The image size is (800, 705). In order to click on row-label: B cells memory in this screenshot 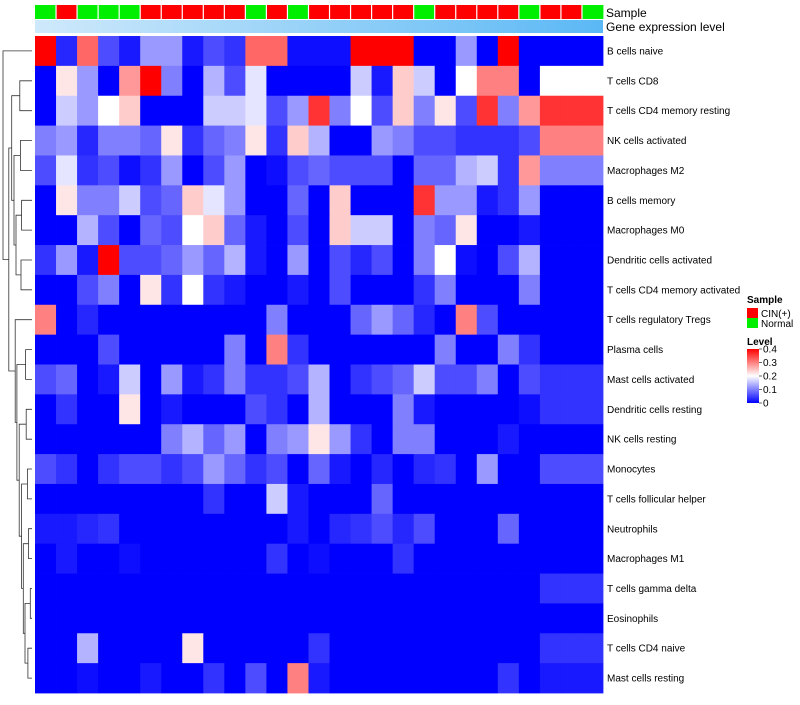, I will do `click(641, 201)`.